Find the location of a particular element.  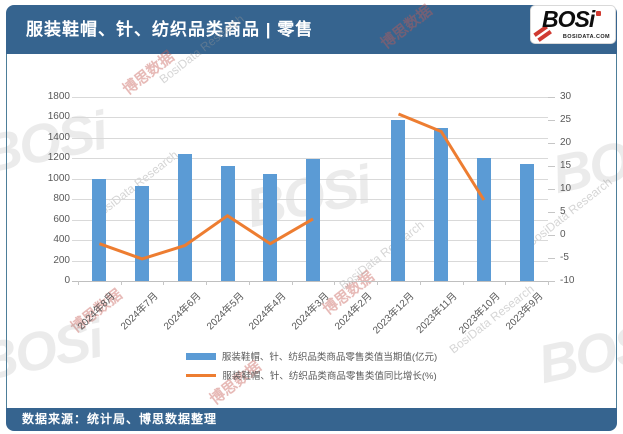

legend-line-label: 服装鞋帽、针、纺织品类商品零售类值同比增长(%) is located at coordinates (329, 376).